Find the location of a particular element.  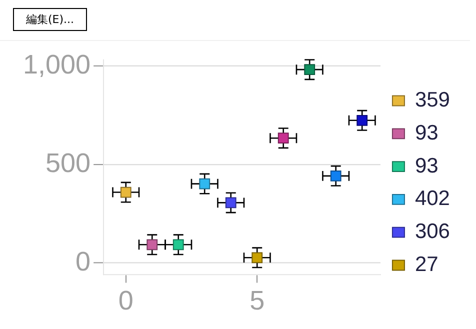

y-tick-label: 500 is located at coordinates (68, 163).